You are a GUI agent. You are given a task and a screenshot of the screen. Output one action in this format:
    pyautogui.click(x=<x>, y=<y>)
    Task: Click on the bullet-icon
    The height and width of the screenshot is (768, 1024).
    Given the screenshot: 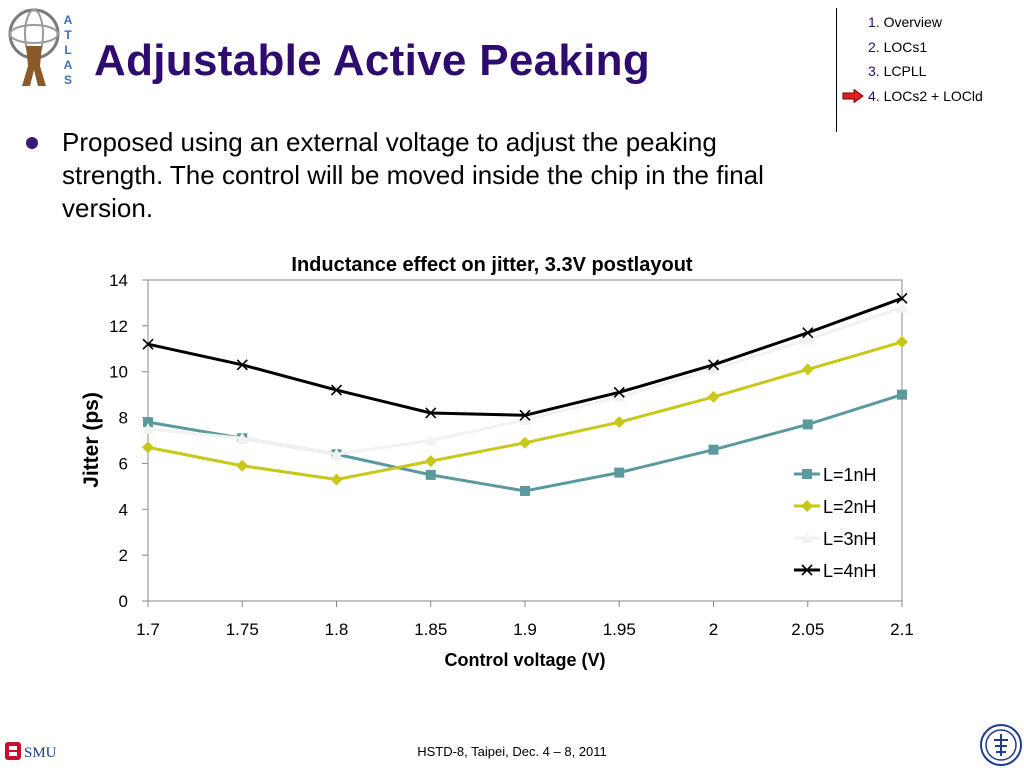 What is the action you would take?
    pyautogui.click(x=32, y=143)
    